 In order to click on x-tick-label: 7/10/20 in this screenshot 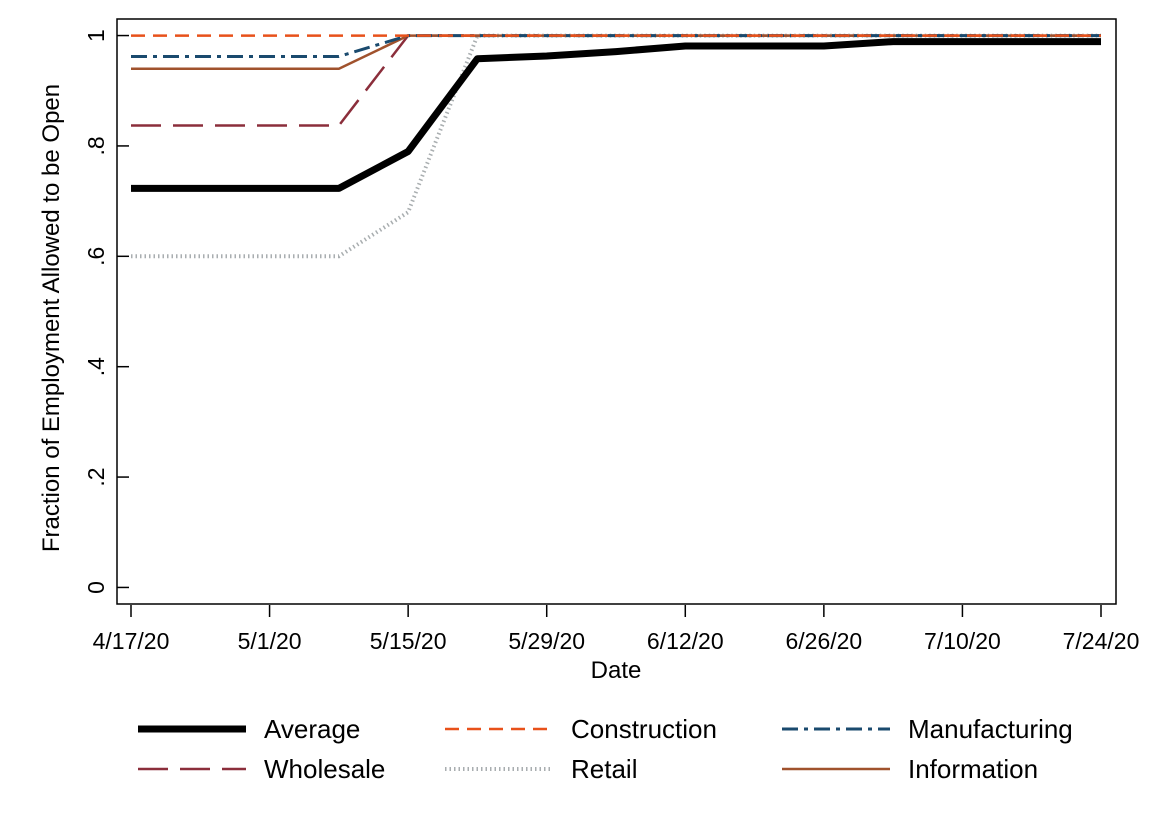, I will do `click(962, 641)`.